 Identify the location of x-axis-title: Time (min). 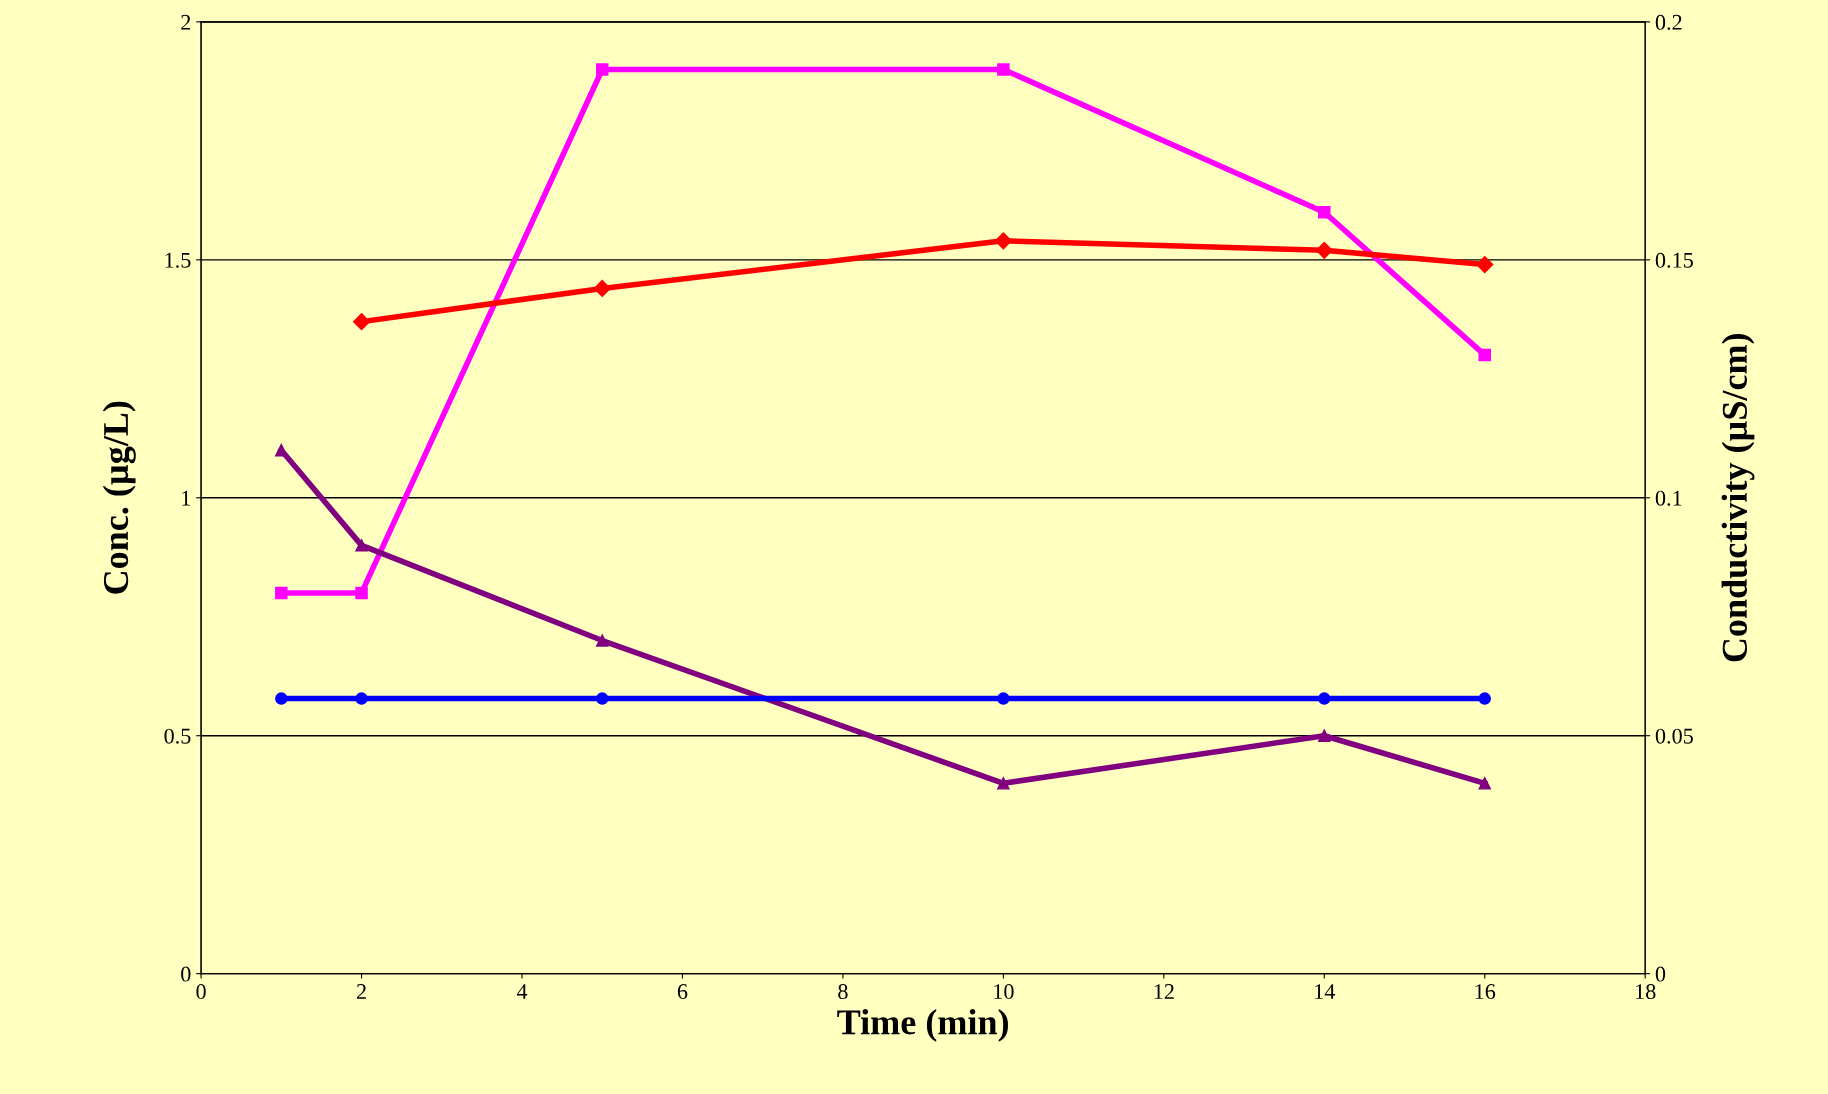
(922, 1025).